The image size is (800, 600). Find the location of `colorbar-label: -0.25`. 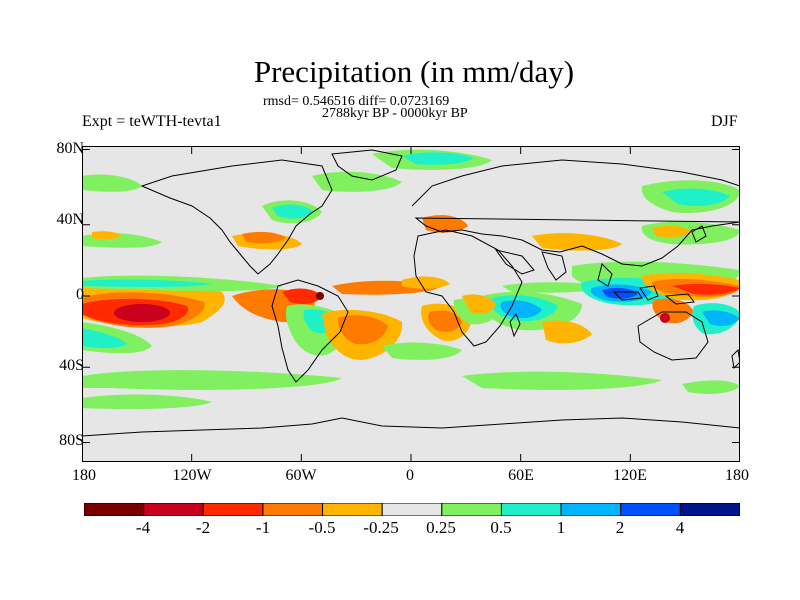

colorbar-label: -0.25 is located at coordinates (381, 527).